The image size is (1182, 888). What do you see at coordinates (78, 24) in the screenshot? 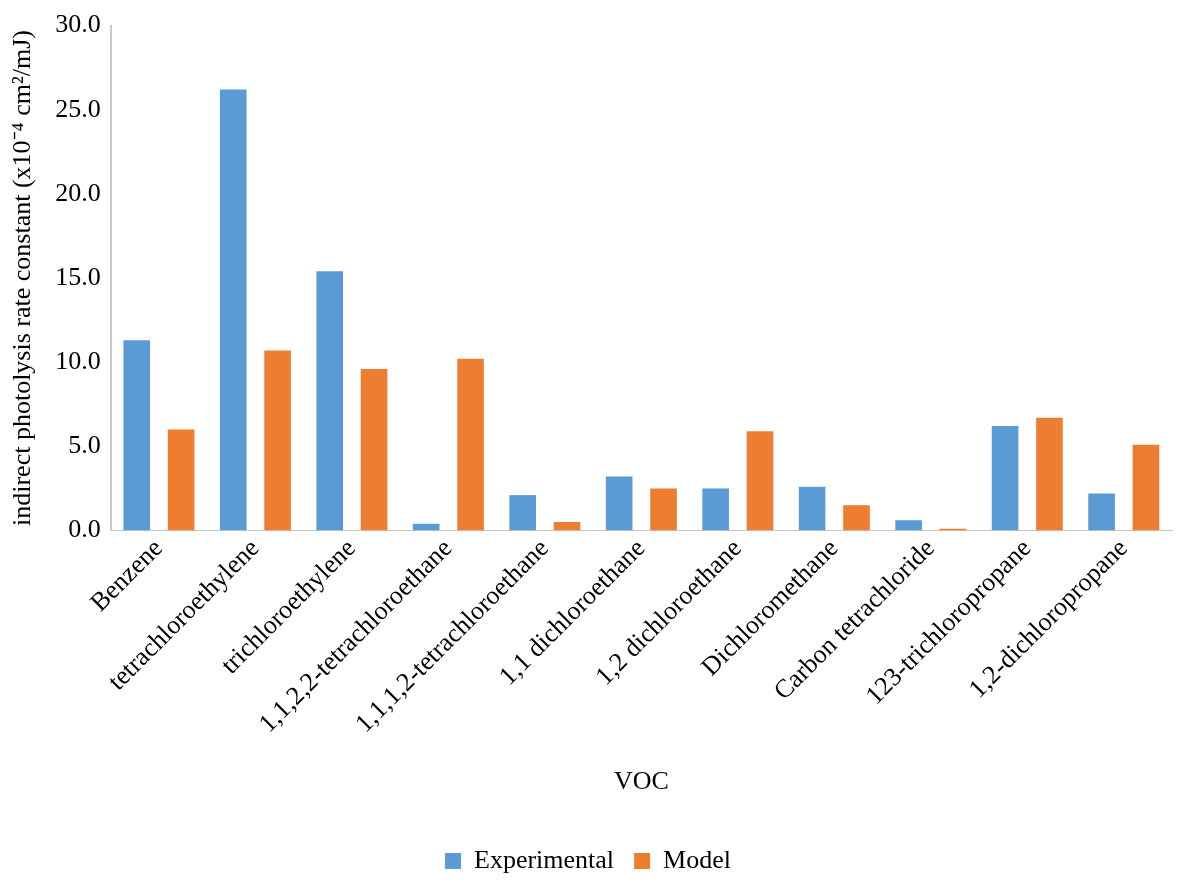
I see `y-tick-label: 30.0` at bounding box center [78, 24].